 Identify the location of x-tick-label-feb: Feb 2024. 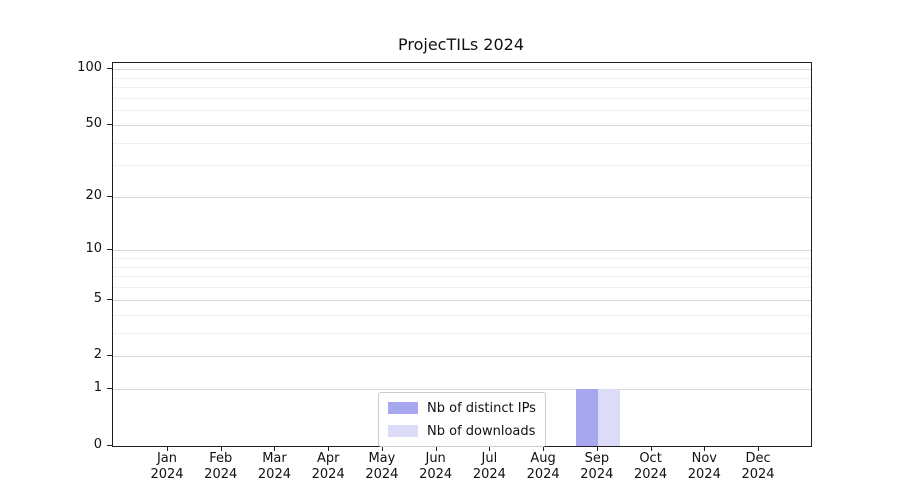
(221, 467).